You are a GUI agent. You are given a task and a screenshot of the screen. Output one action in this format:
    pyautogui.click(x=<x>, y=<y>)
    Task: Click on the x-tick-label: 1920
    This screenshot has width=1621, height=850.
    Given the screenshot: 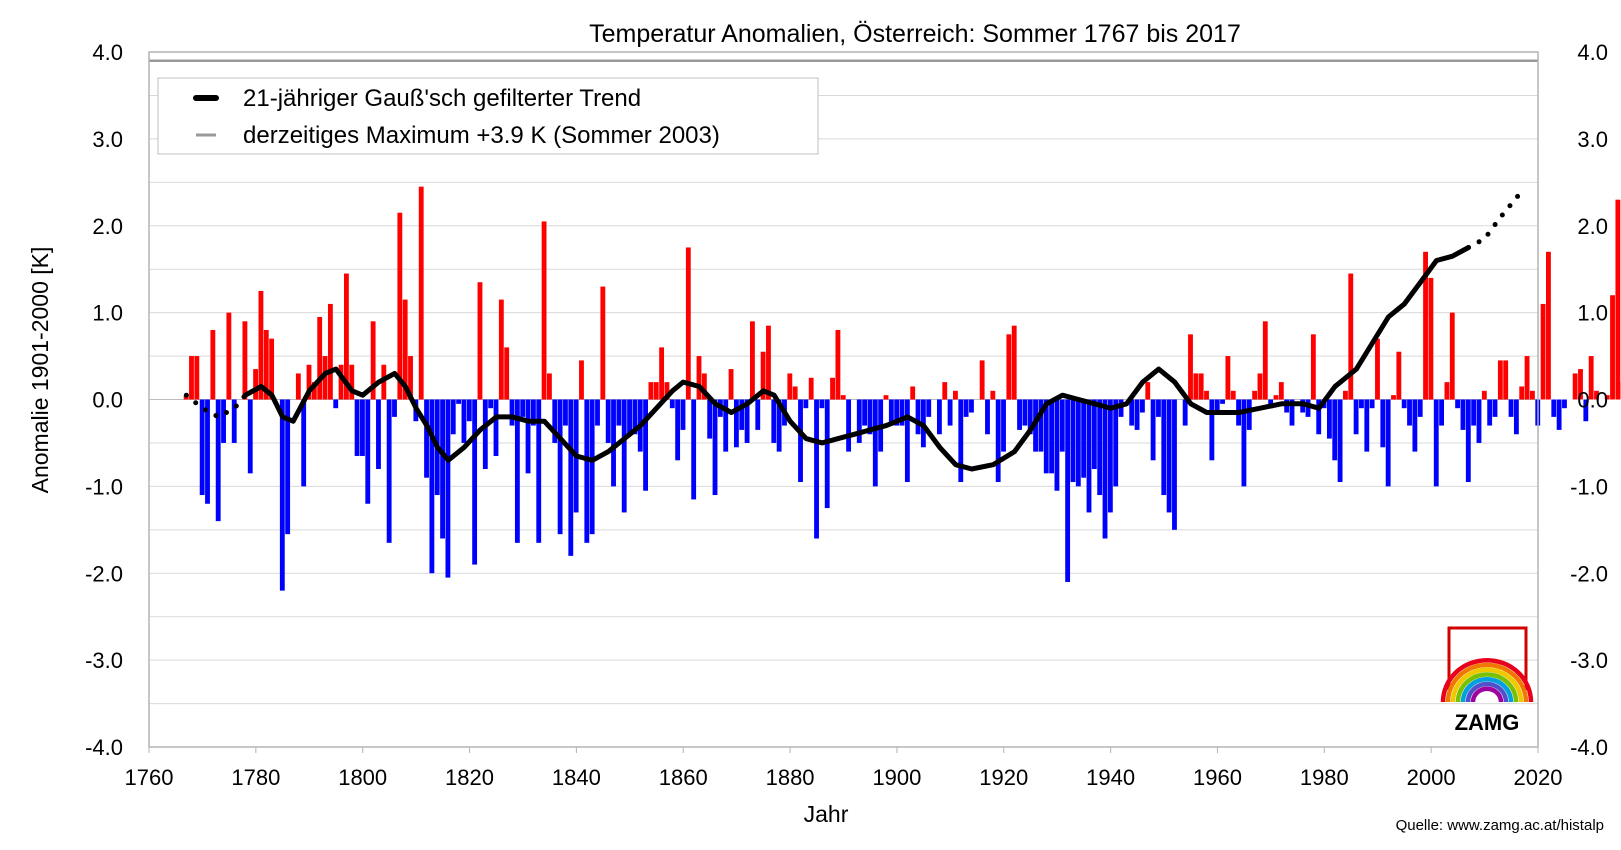 What is the action you would take?
    pyautogui.click(x=1003, y=777)
    